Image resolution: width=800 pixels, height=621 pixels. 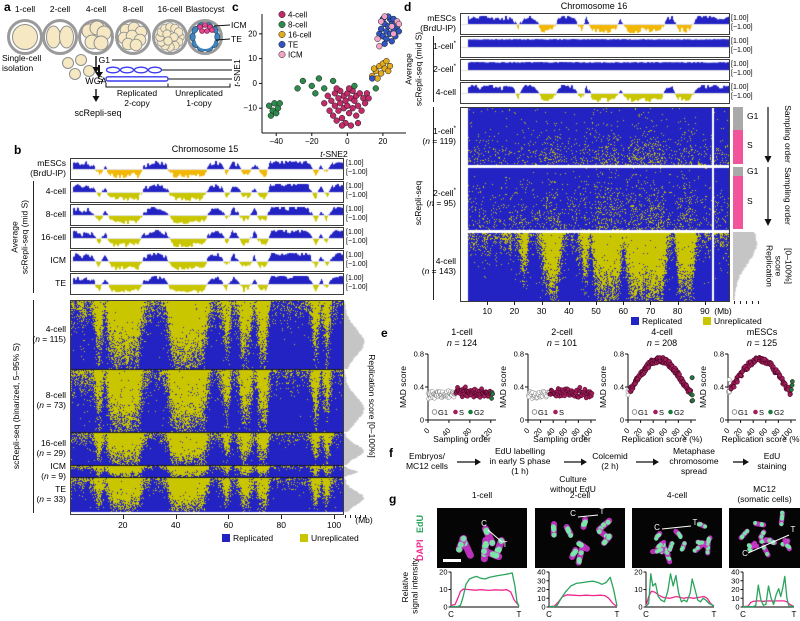 What do you see at coordinates (505, 544) in the screenshot?
I see `telomere-label: T` at bounding box center [505, 544].